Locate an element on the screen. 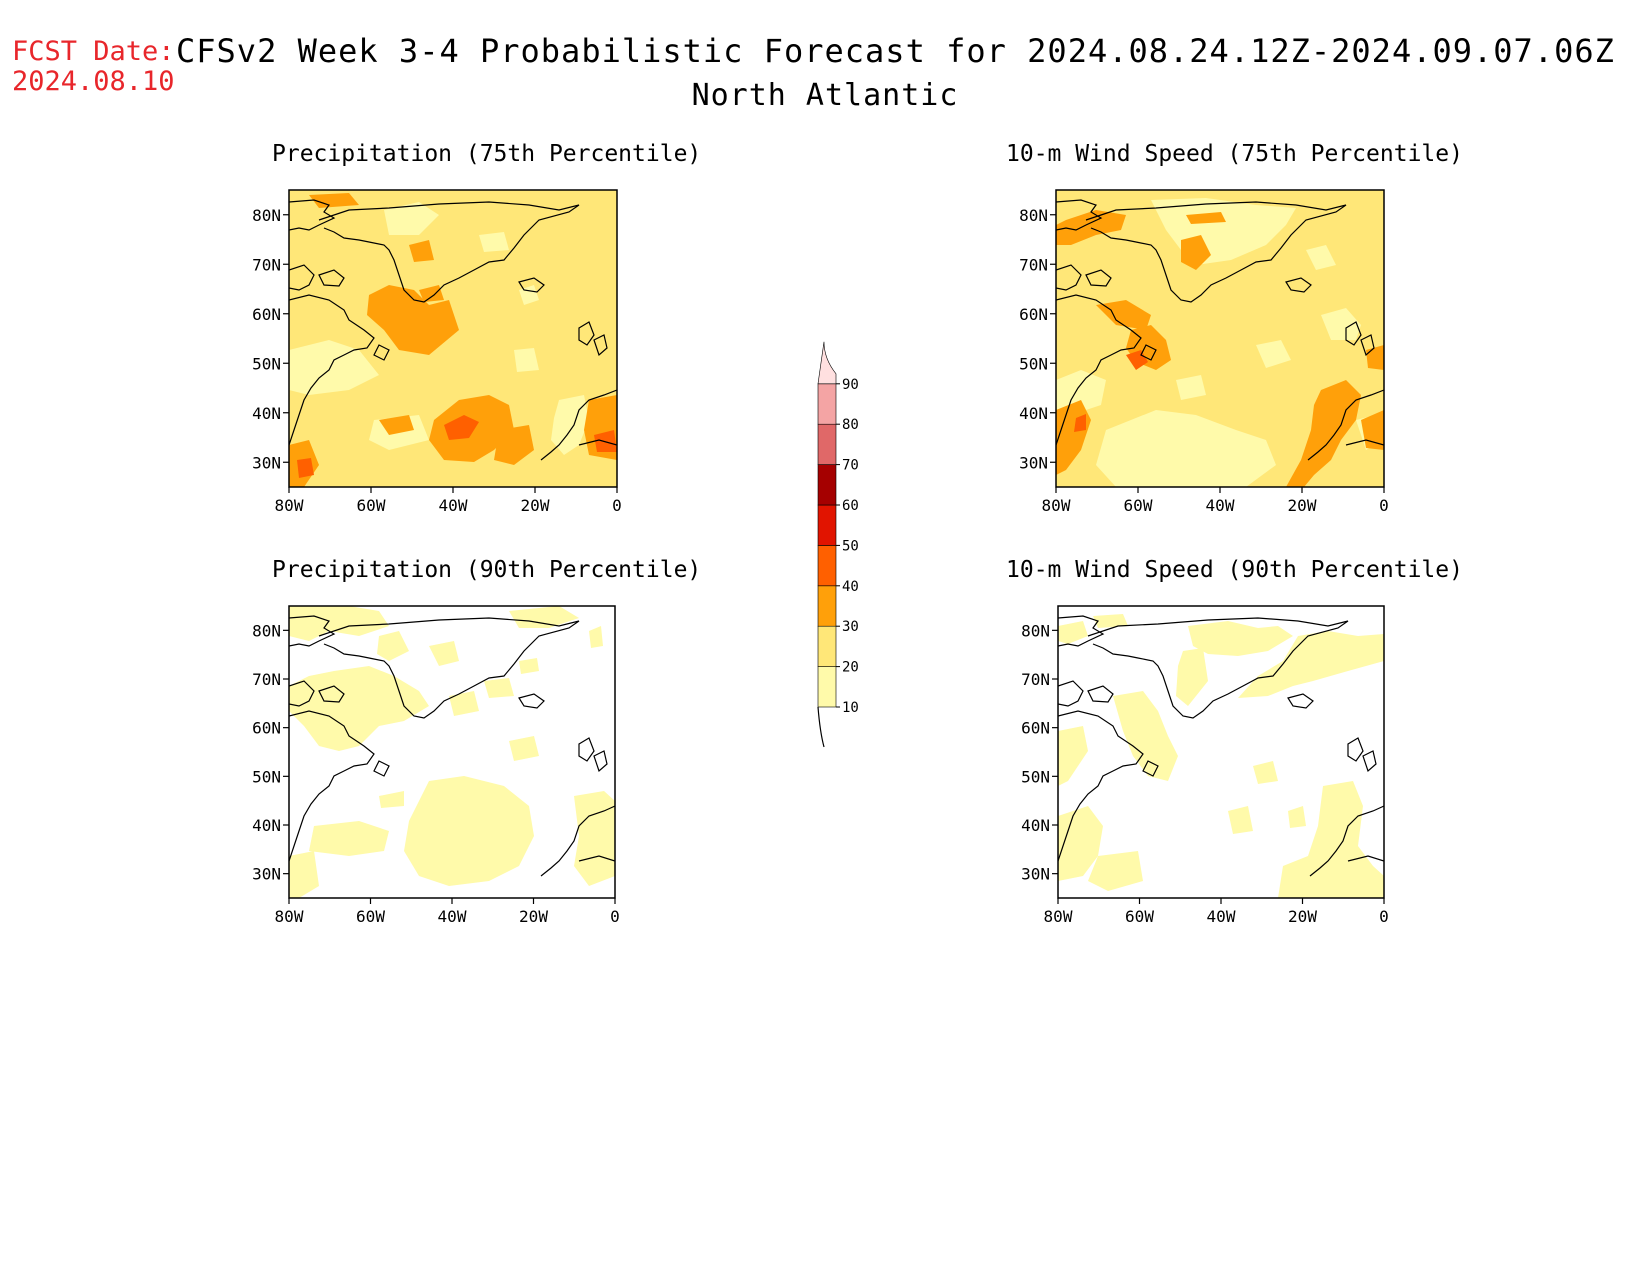 The image size is (1650, 1275). region-subtitle: North Atlantic is located at coordinates (825, 95).